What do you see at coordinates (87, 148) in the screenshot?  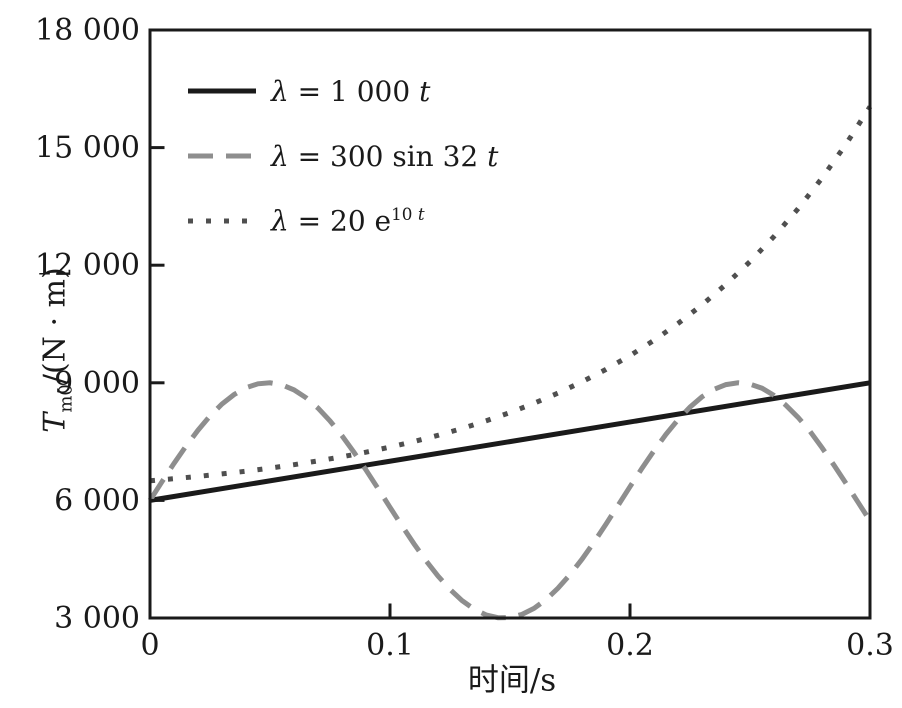 I see `y-tick-label: 15 000` at bounding box center [87, 148].